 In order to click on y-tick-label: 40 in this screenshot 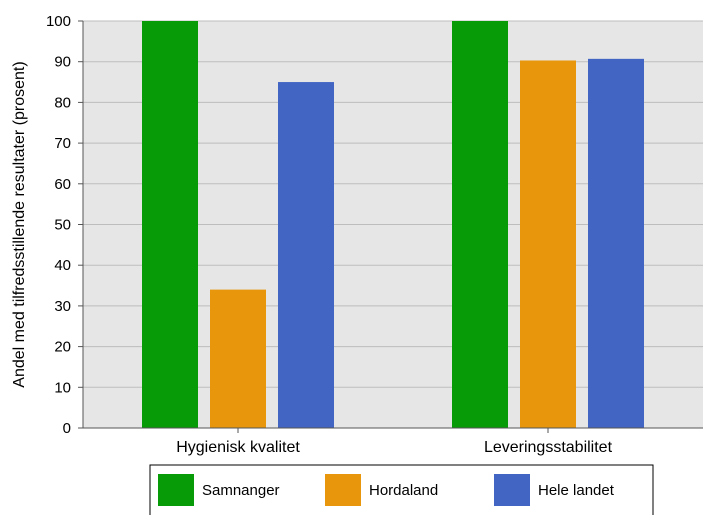, I will do `click(62, 265)`.